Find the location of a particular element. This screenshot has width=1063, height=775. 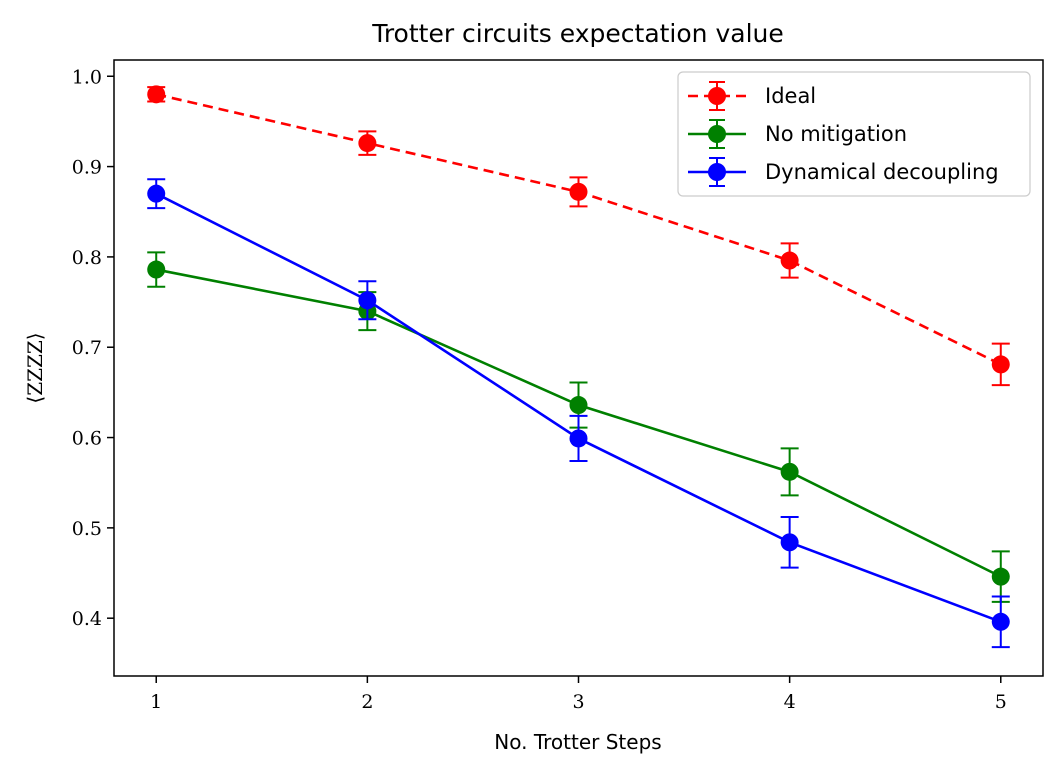

legend-entry: Ideal is located at coordinates (752, 96).